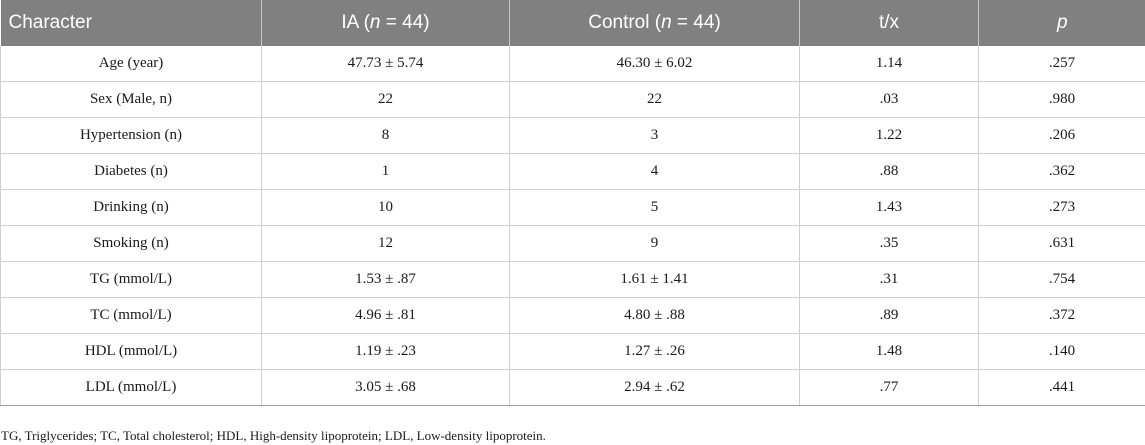 Image resolution: width=1145 pixels, height=445 pixels. Describe the element at coordinates (889, 243) in the screenshot. I see `cell-tx: .35` at that location.